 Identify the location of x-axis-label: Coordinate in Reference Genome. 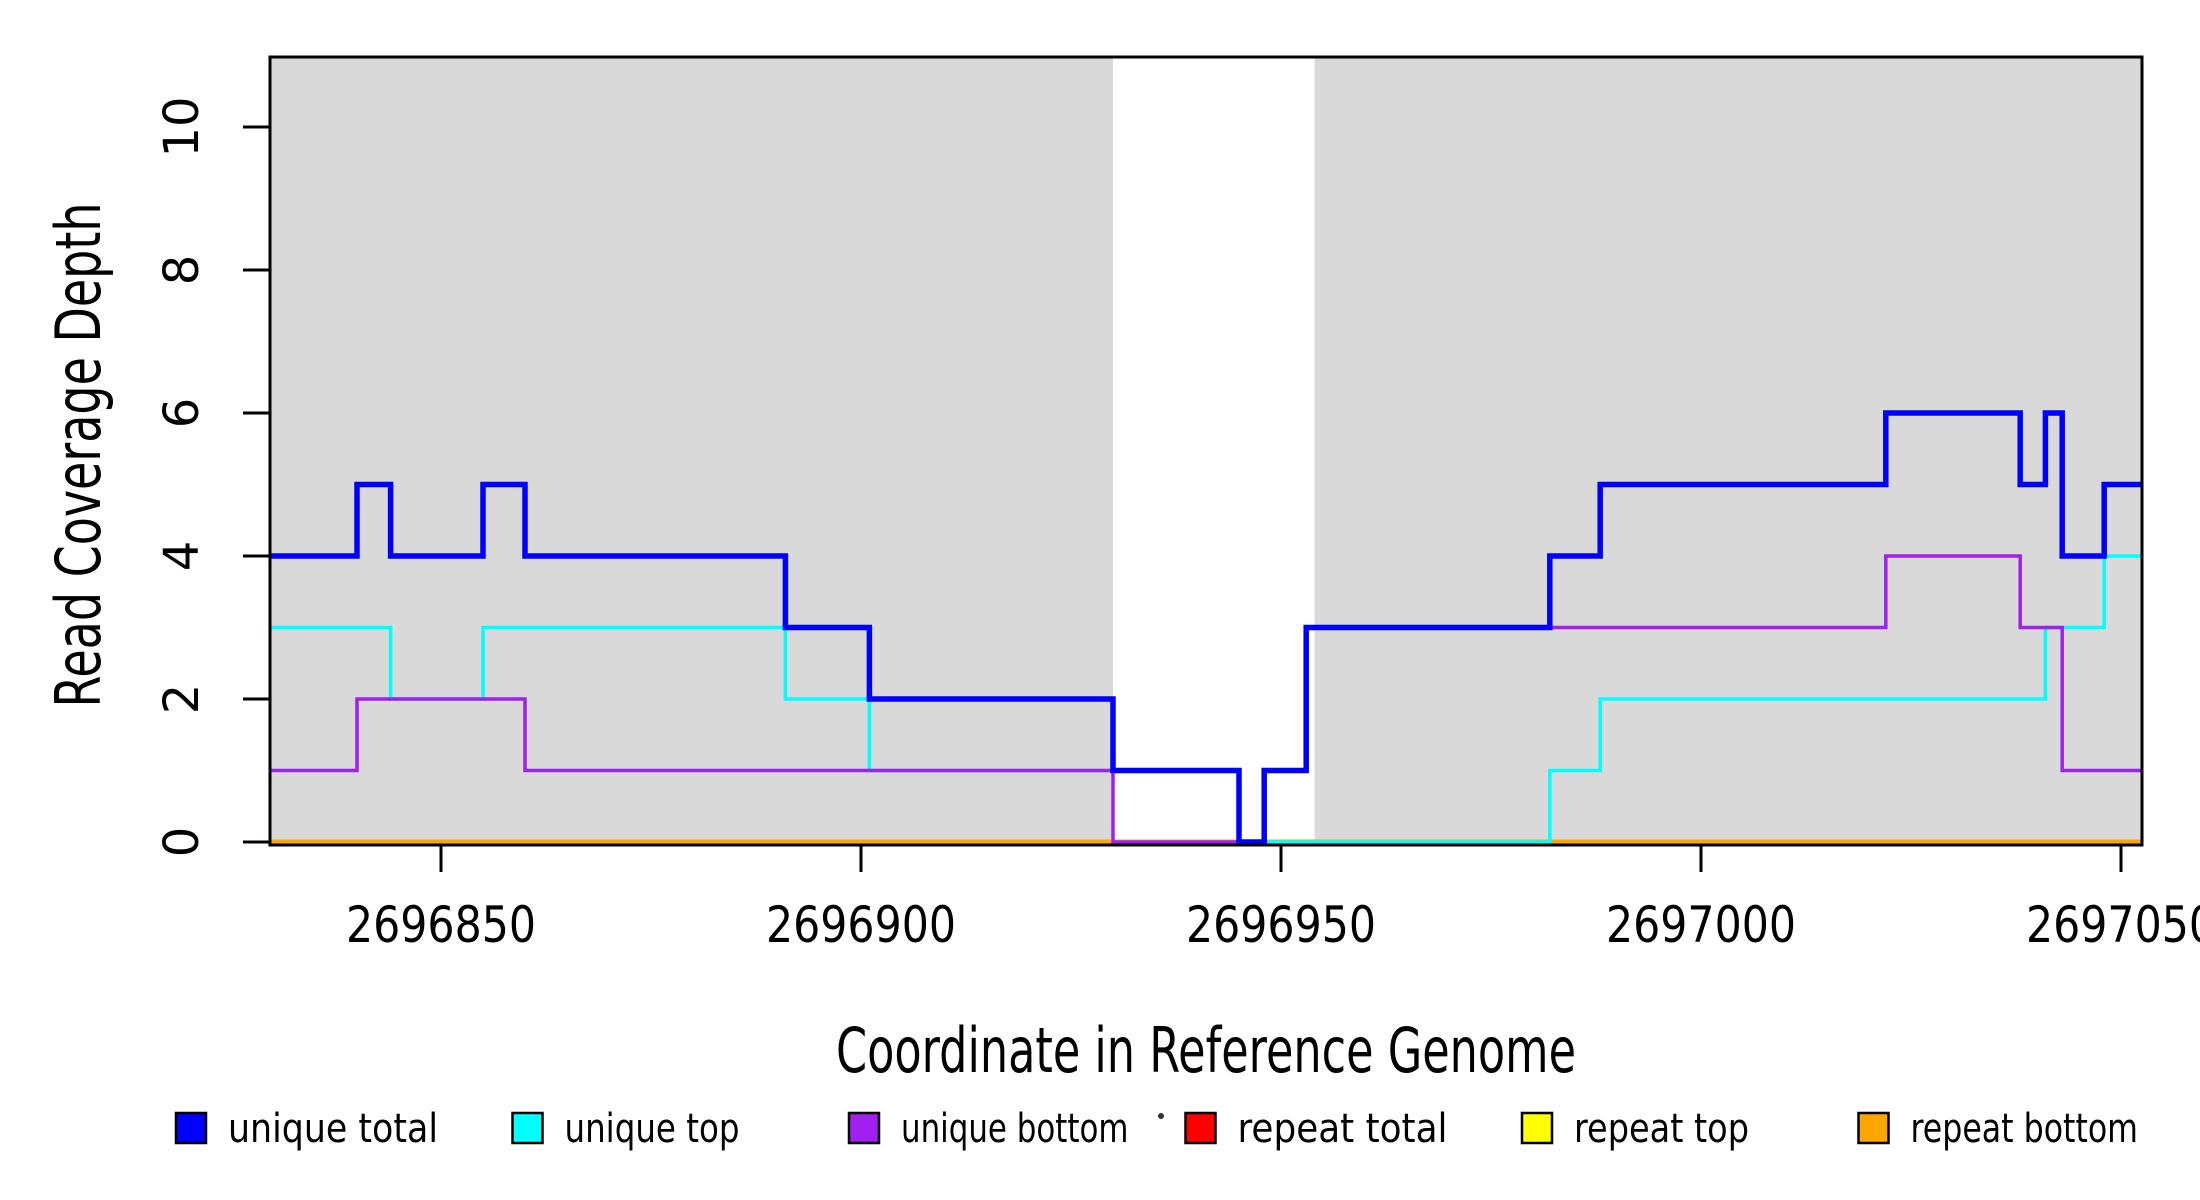
(1206, 1050).